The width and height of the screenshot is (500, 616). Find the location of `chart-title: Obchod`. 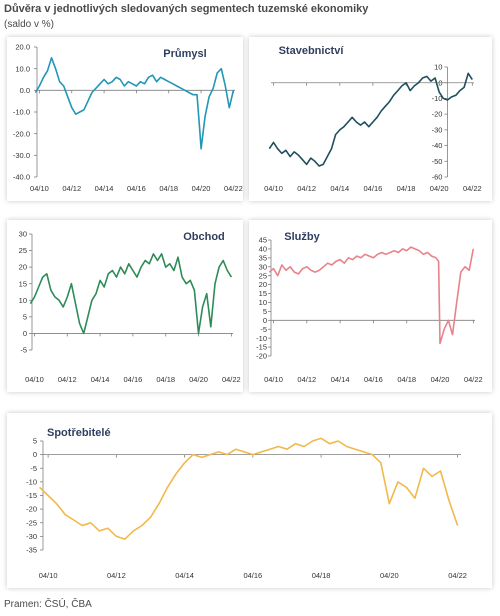

chart-title: Obchod is located at coordinates (204, 237).